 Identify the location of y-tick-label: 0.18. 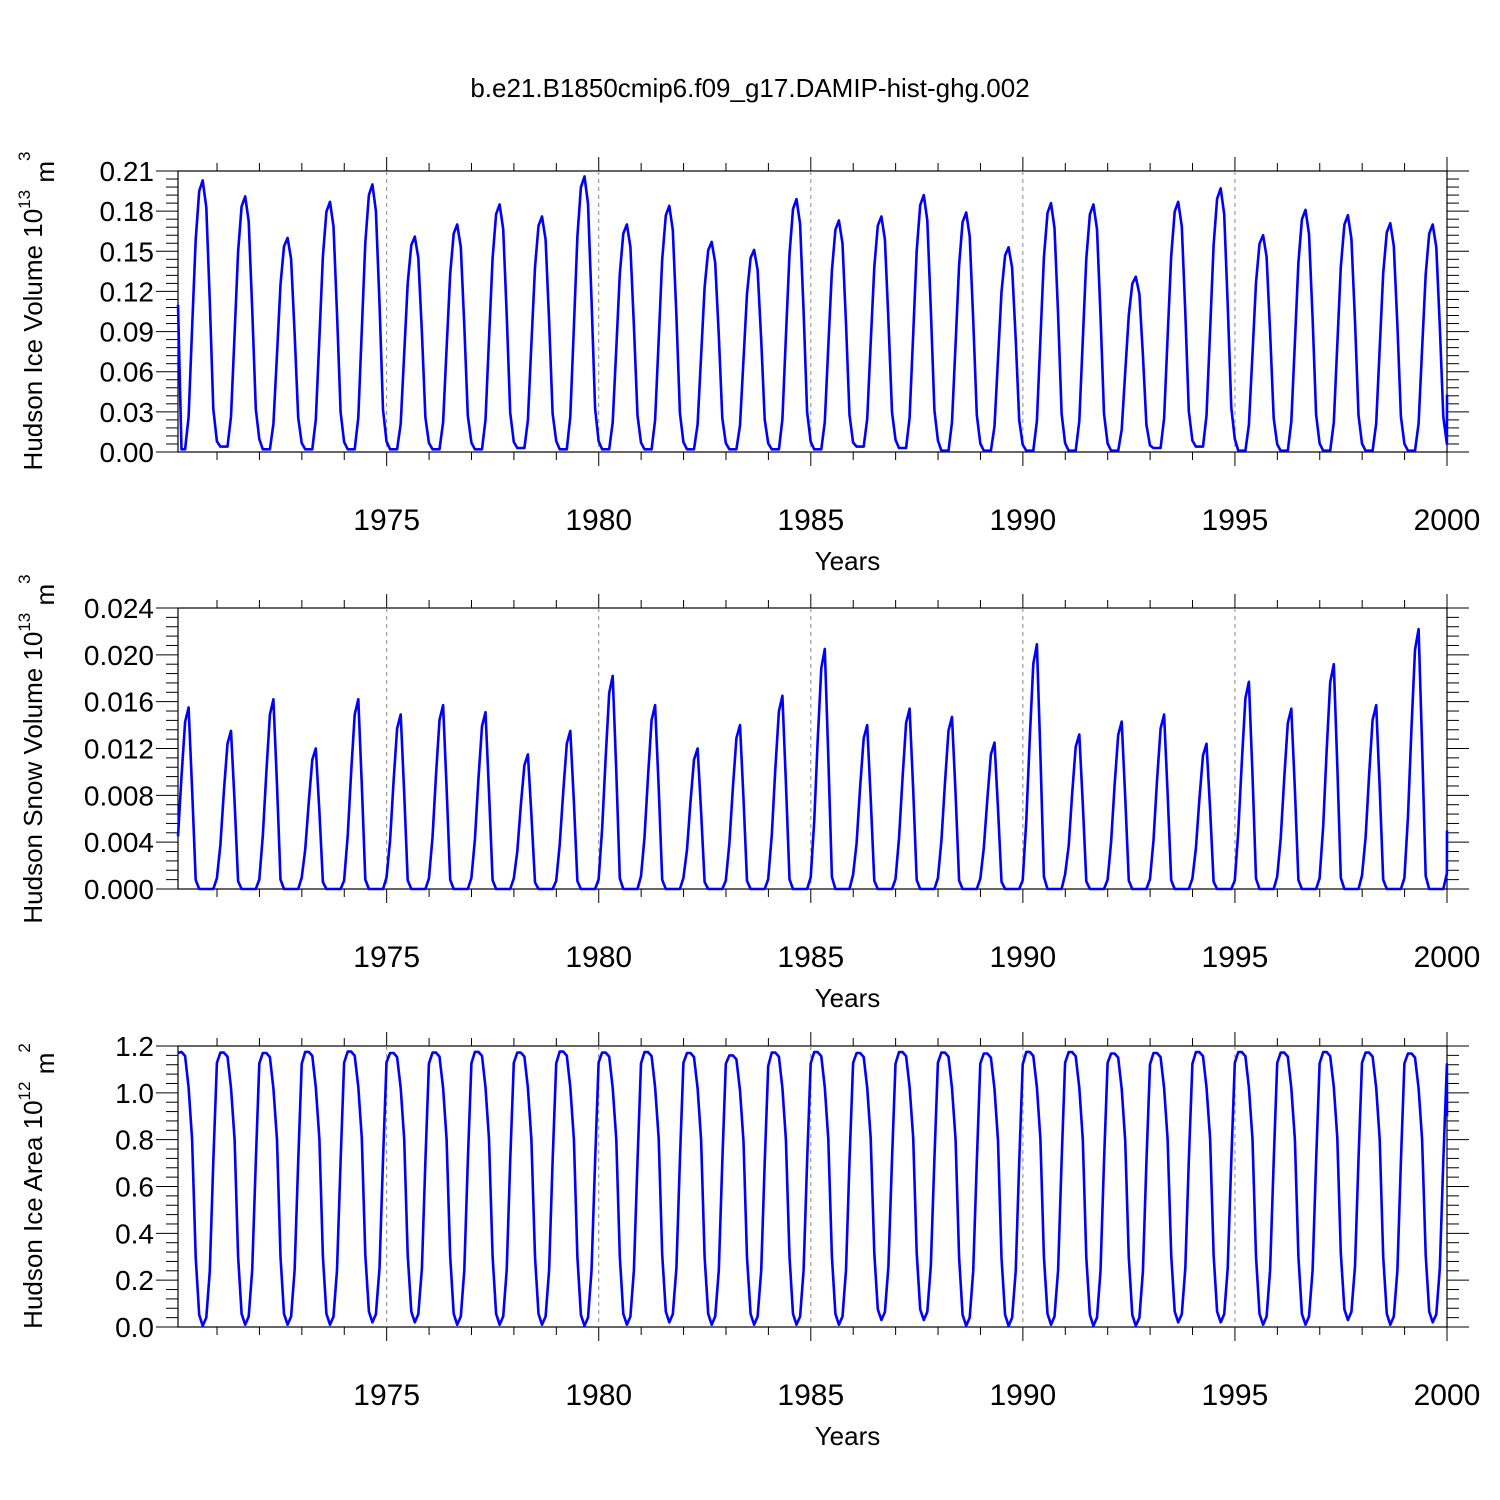
(127, 211).